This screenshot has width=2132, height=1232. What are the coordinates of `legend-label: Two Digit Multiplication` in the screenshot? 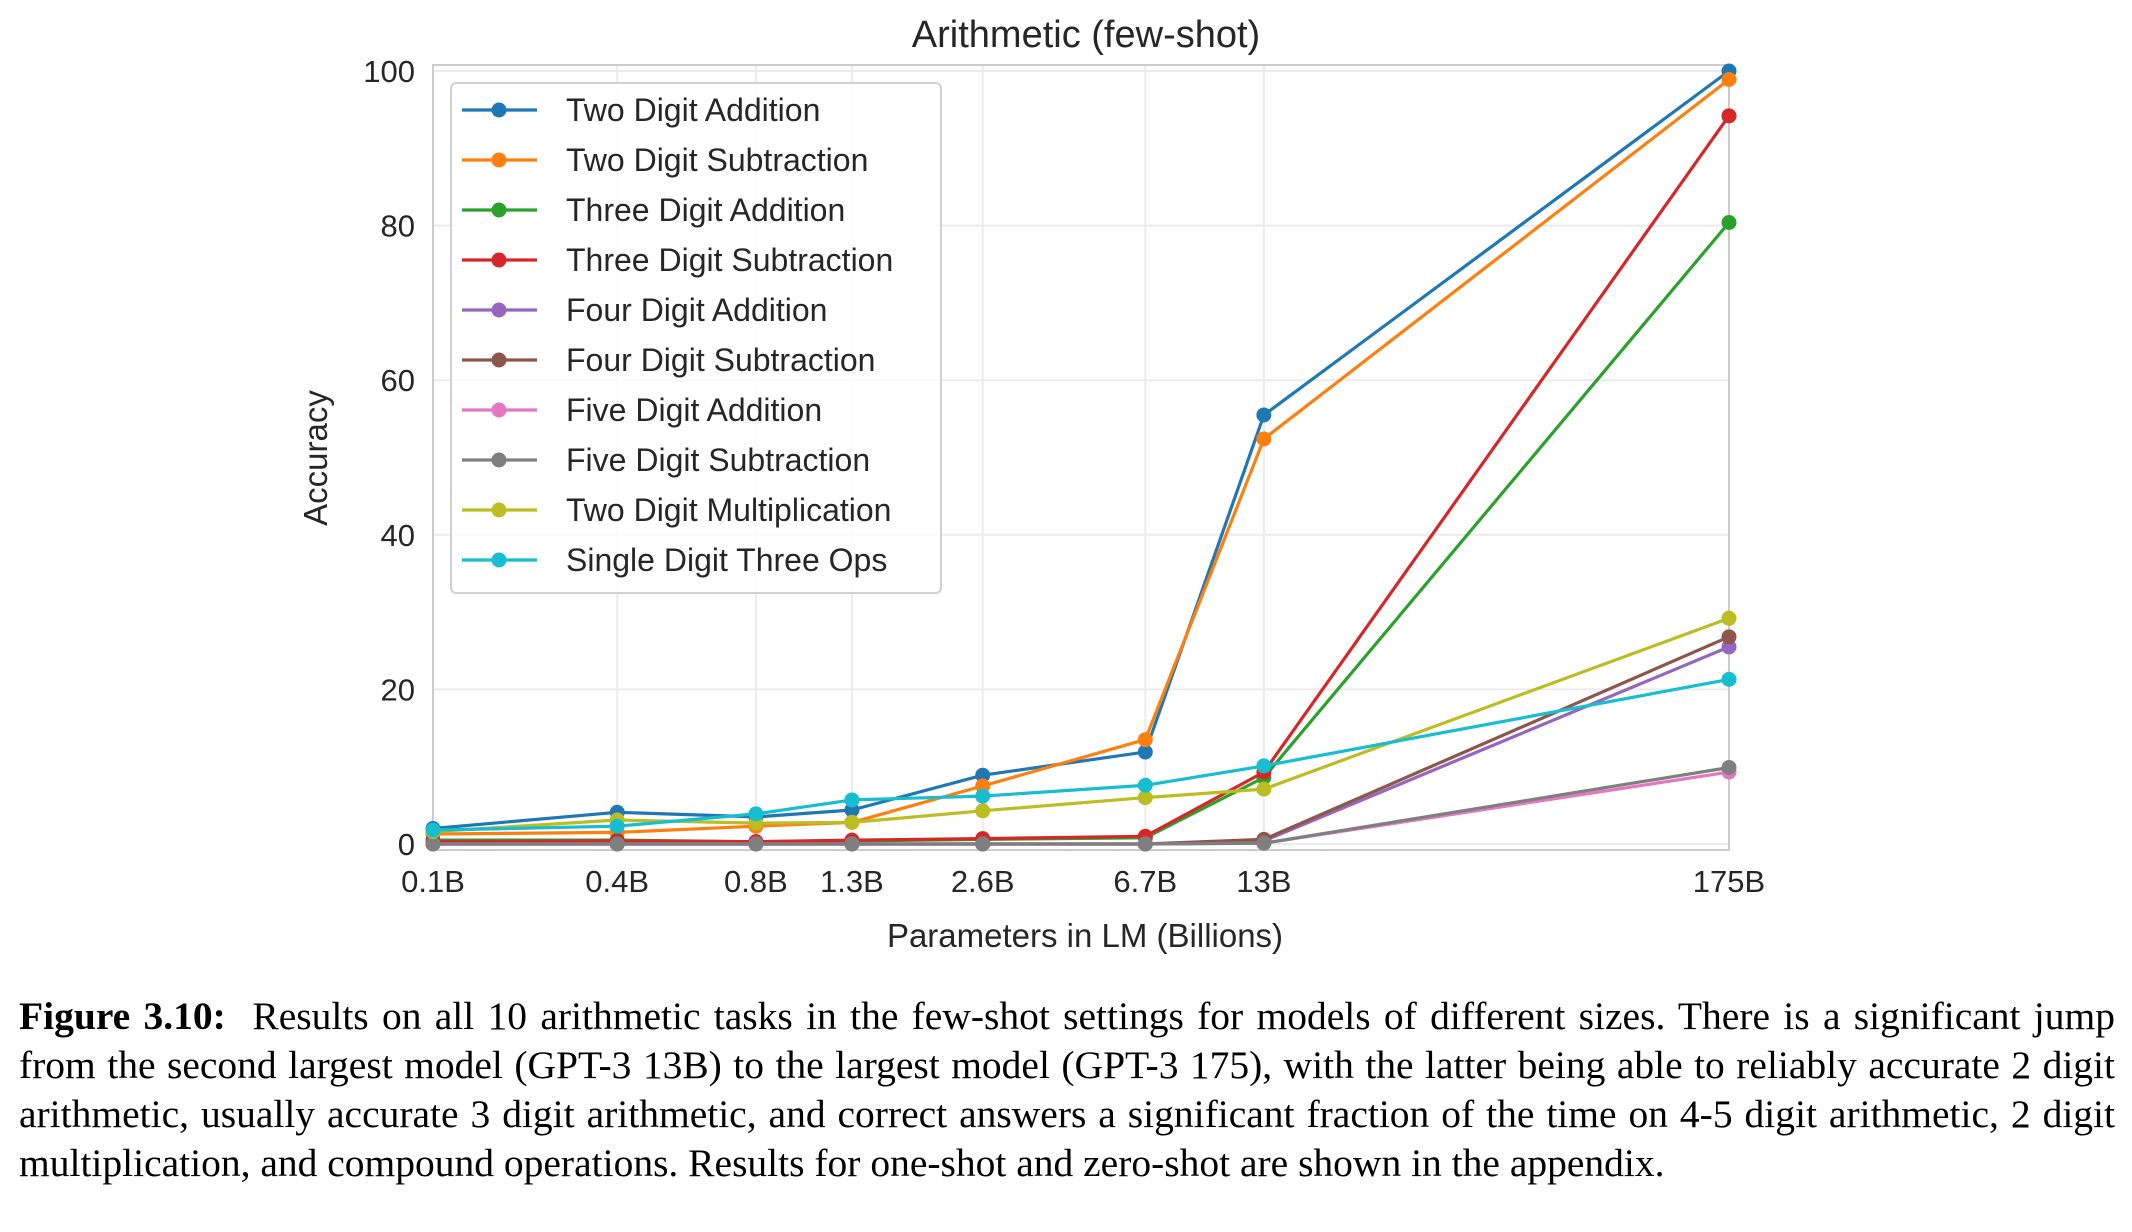 It's located at (728, 510).